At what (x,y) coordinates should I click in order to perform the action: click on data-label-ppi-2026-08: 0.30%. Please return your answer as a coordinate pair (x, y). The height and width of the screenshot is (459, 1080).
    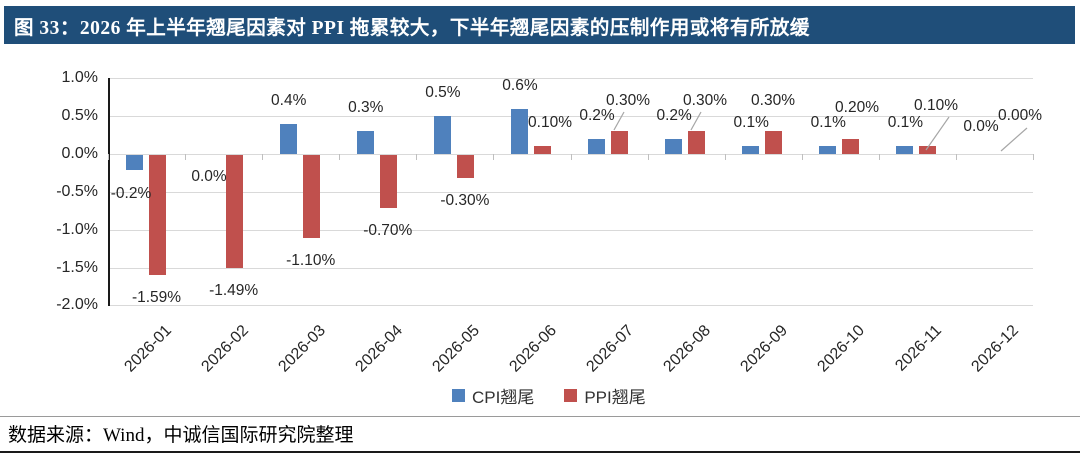
    Looking at the image, I should click on (705, 100).